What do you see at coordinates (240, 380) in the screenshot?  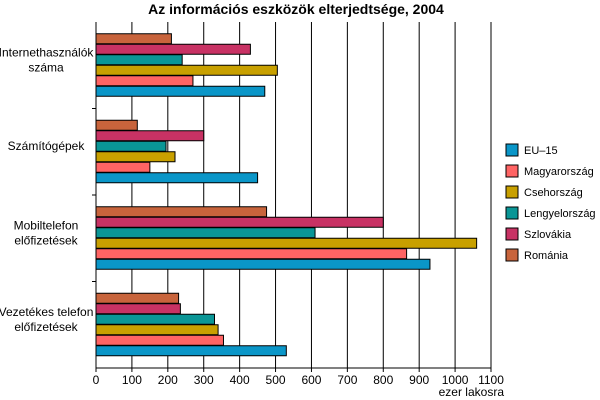 I see `x-tick-label: 400` at bounding box center [240, 380].